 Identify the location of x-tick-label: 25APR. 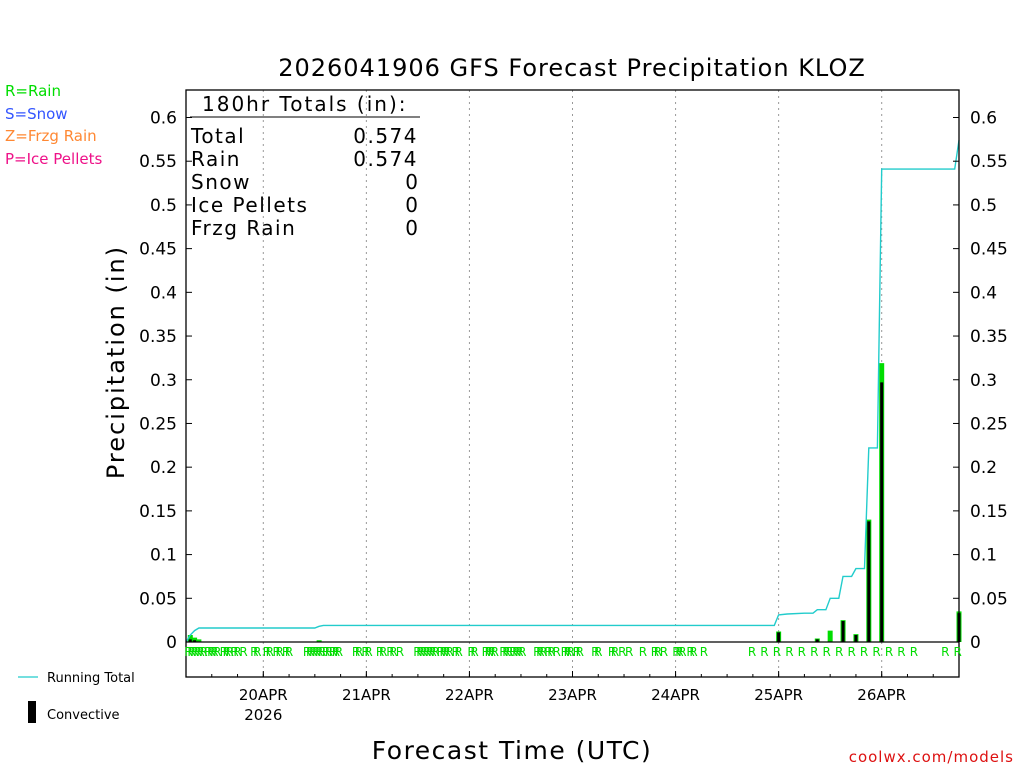
(778, 695).